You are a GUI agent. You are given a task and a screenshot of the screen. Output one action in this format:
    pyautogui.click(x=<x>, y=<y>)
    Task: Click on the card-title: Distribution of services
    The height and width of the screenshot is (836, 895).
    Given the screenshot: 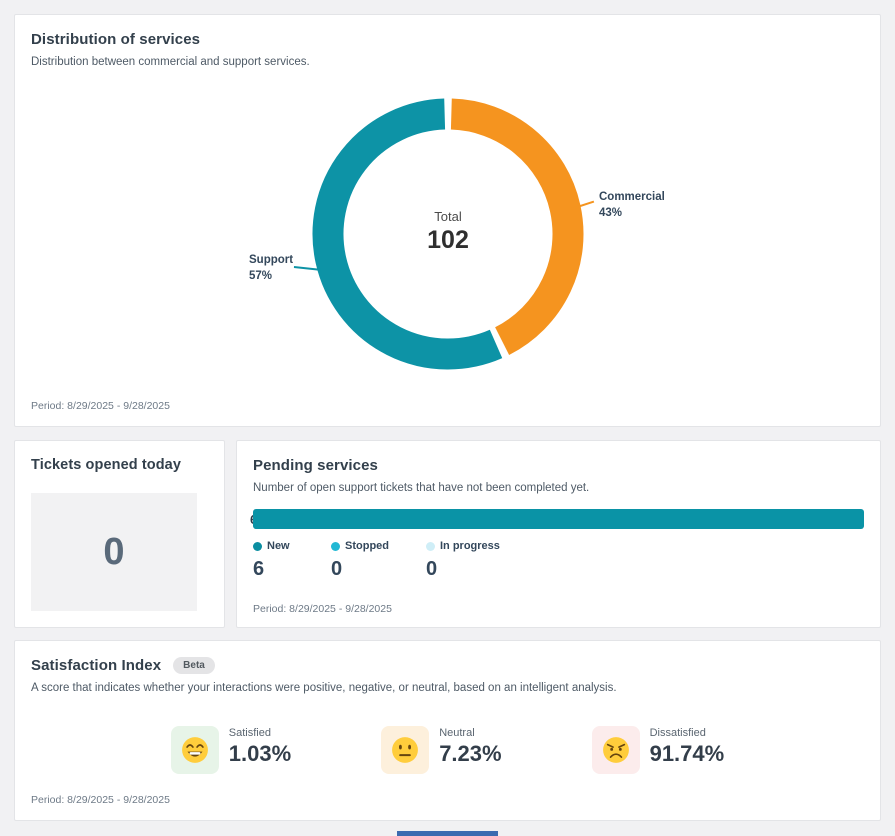 What is the action you would take?
    pyautogui.click(x=116, y=39)
    